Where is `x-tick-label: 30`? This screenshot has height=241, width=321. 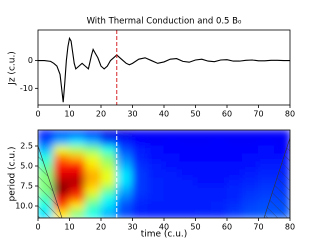
x-tick-label: 30 is located at coordinates (132, 227).